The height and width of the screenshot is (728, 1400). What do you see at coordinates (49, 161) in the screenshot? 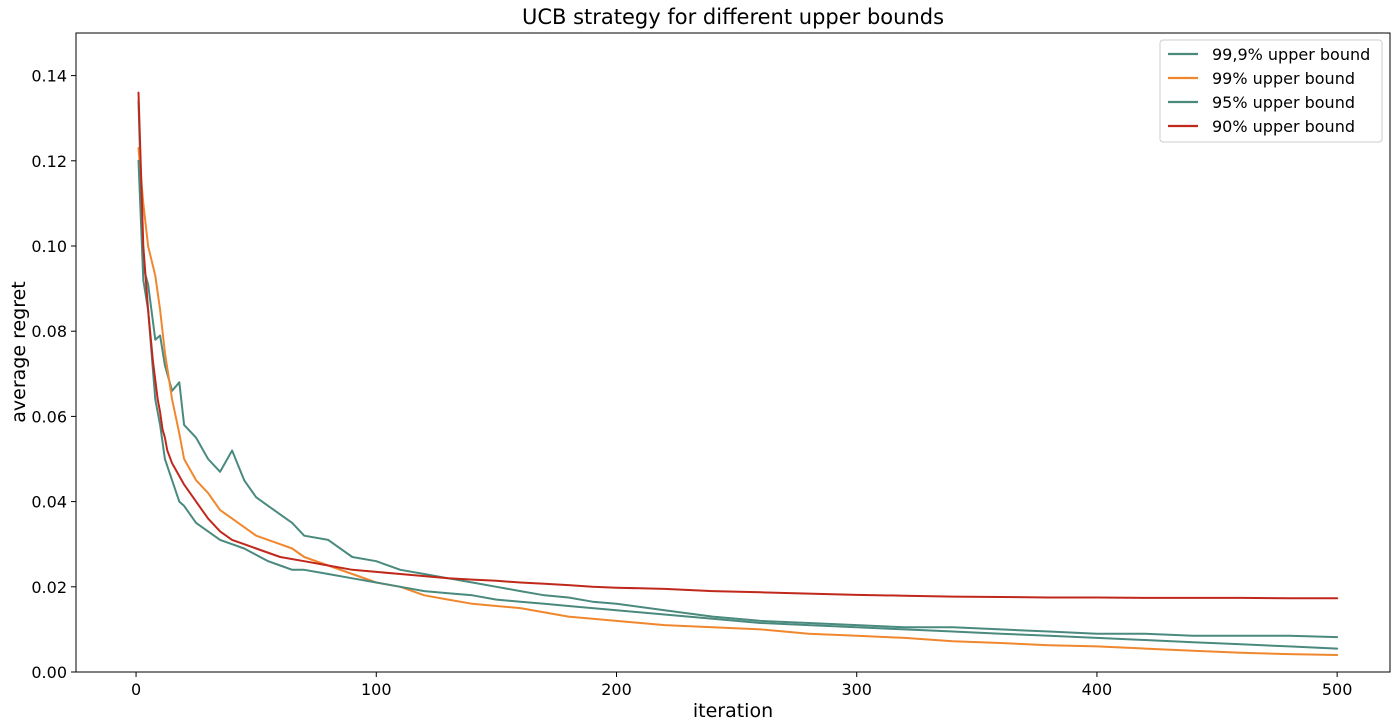
I see `y-tick-label: 0.12` at bounding box center [49, 161].